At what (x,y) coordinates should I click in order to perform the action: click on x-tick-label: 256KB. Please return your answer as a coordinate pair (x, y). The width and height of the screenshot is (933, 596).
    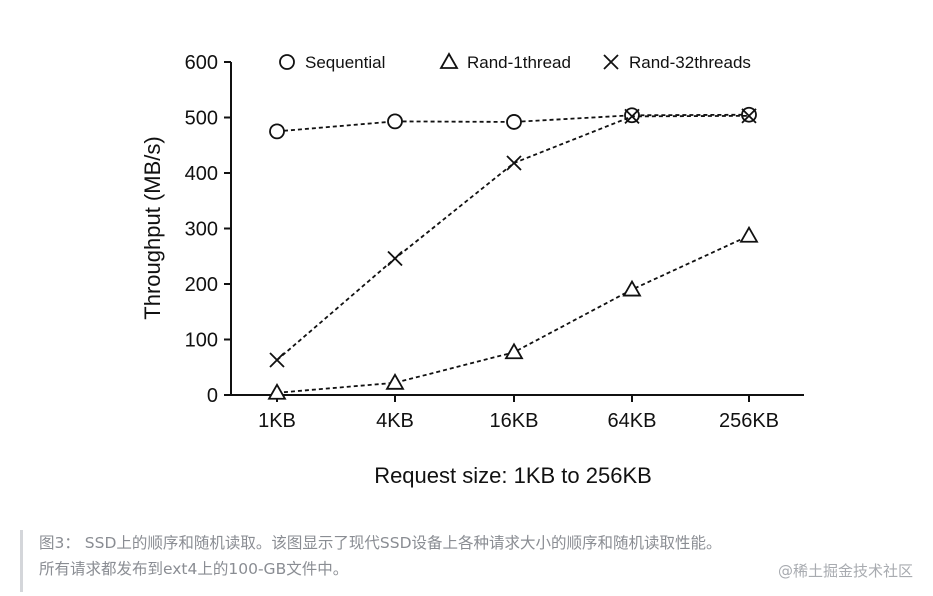
    Looking at the image, I should click on (749, 421).